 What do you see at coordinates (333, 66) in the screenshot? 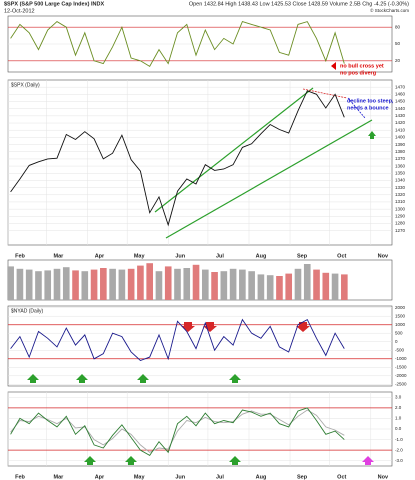
I see `arrow-left` at bounding box center [333, 66].